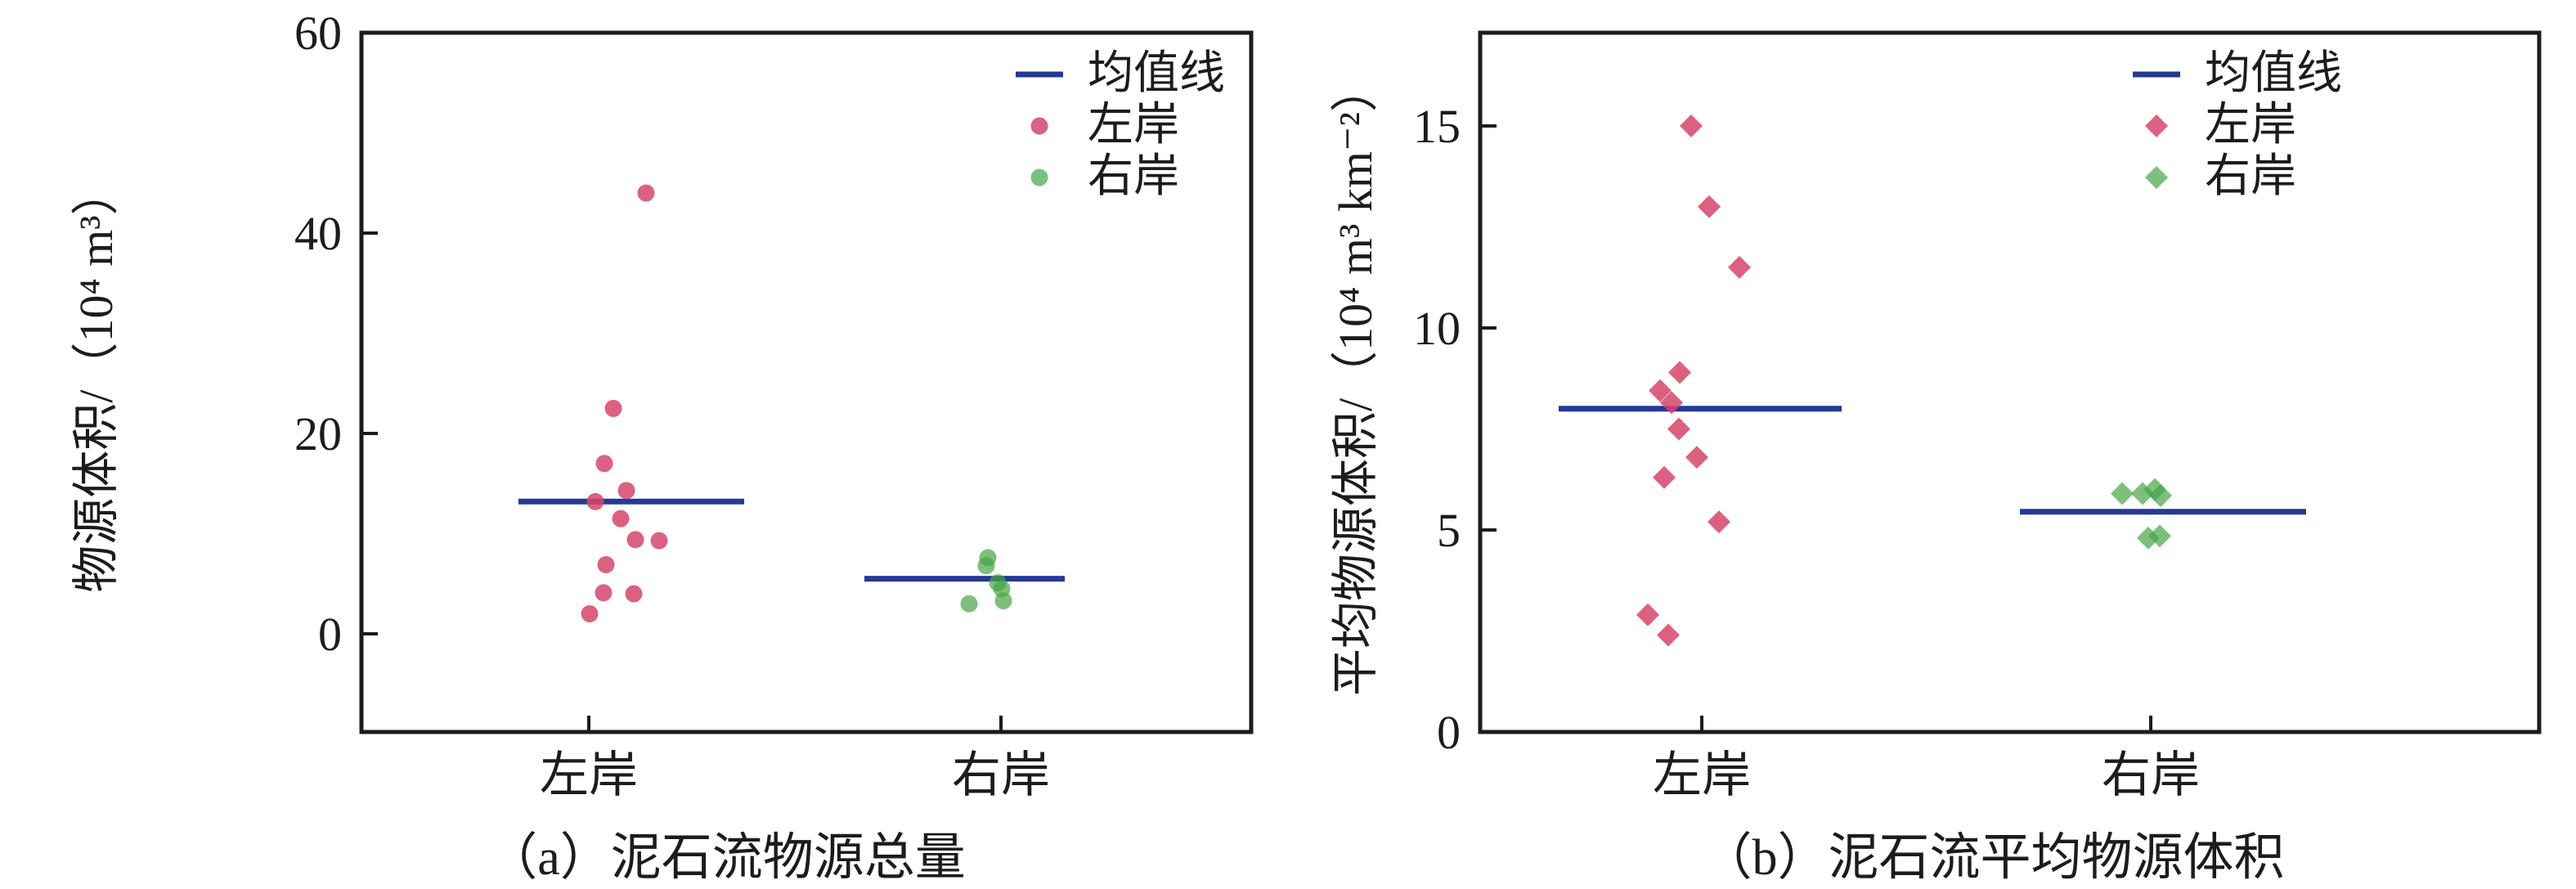 This screenshot has width=2576, height=889. What do you see at coordinates (1702, 775) in the screenshot?
I see `panel-b-x-category-label-0: 左岸` at bounding box center [1702, 775].